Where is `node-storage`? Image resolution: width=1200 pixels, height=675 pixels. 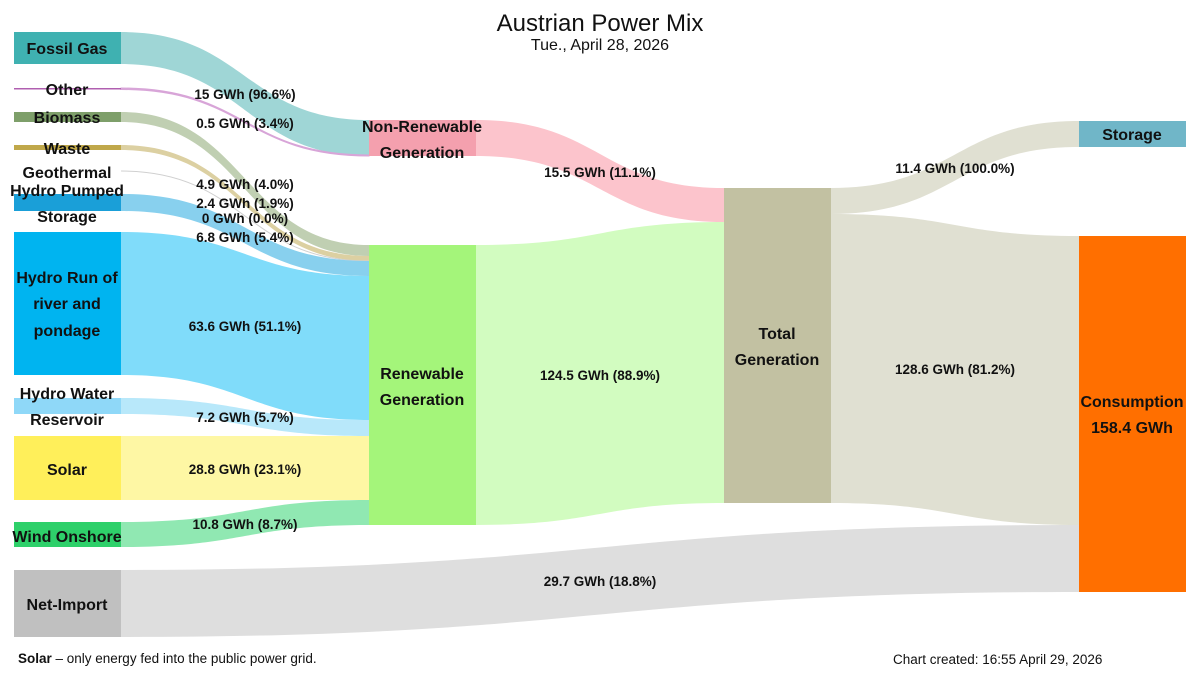
node-storage is located at coordinates (1132, 134).